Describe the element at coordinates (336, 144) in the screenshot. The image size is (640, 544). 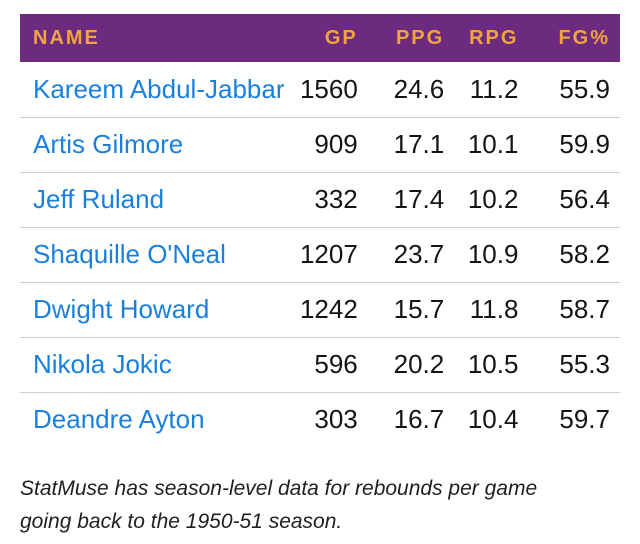
I see `gp-value-cell: 909` at that location.